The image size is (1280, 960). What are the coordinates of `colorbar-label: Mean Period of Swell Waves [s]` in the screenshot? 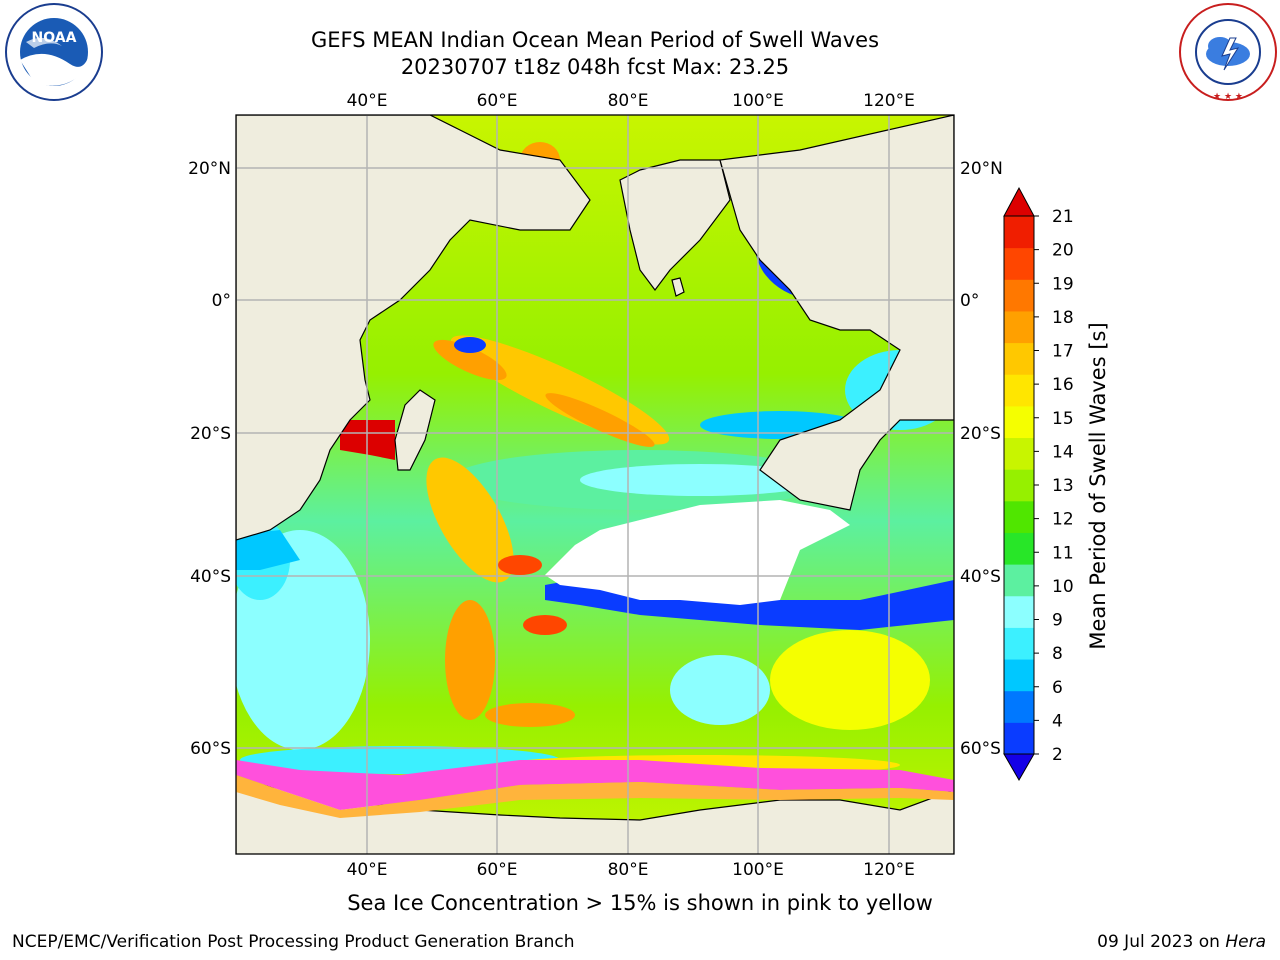 It's located at (1098, 485).